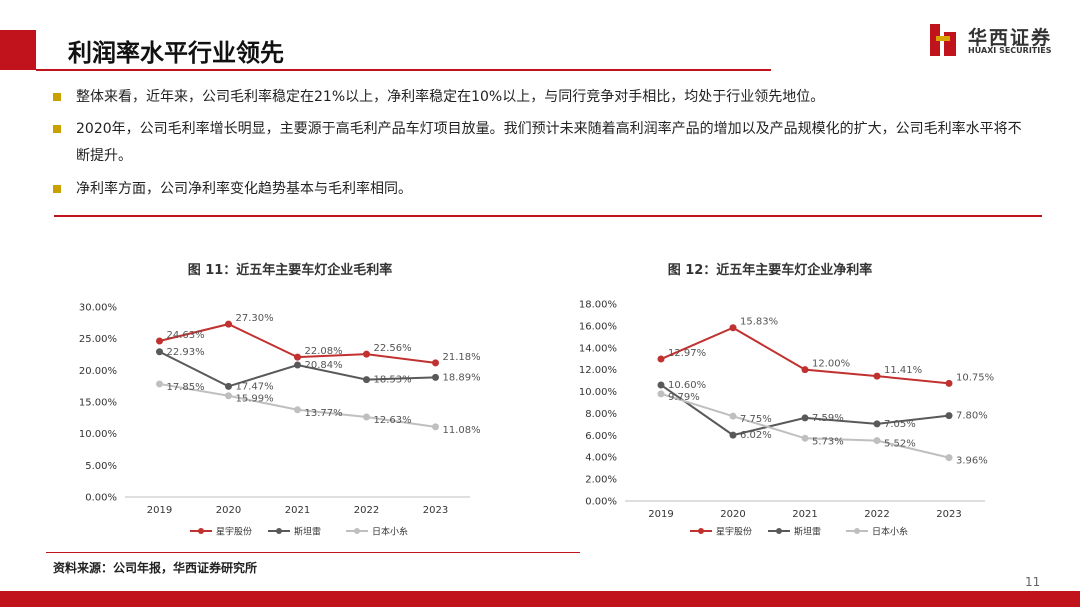 The image size is (1080, 607). I want to click on data-label: 27.30%, so click(255, 318).